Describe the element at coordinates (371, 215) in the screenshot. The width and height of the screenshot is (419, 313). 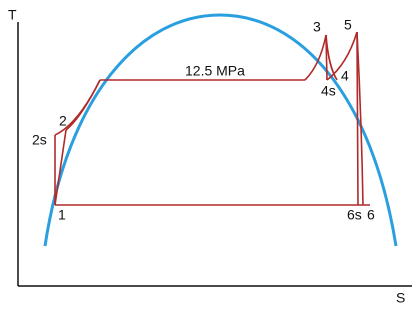
I see `point-label: 6` at that location.